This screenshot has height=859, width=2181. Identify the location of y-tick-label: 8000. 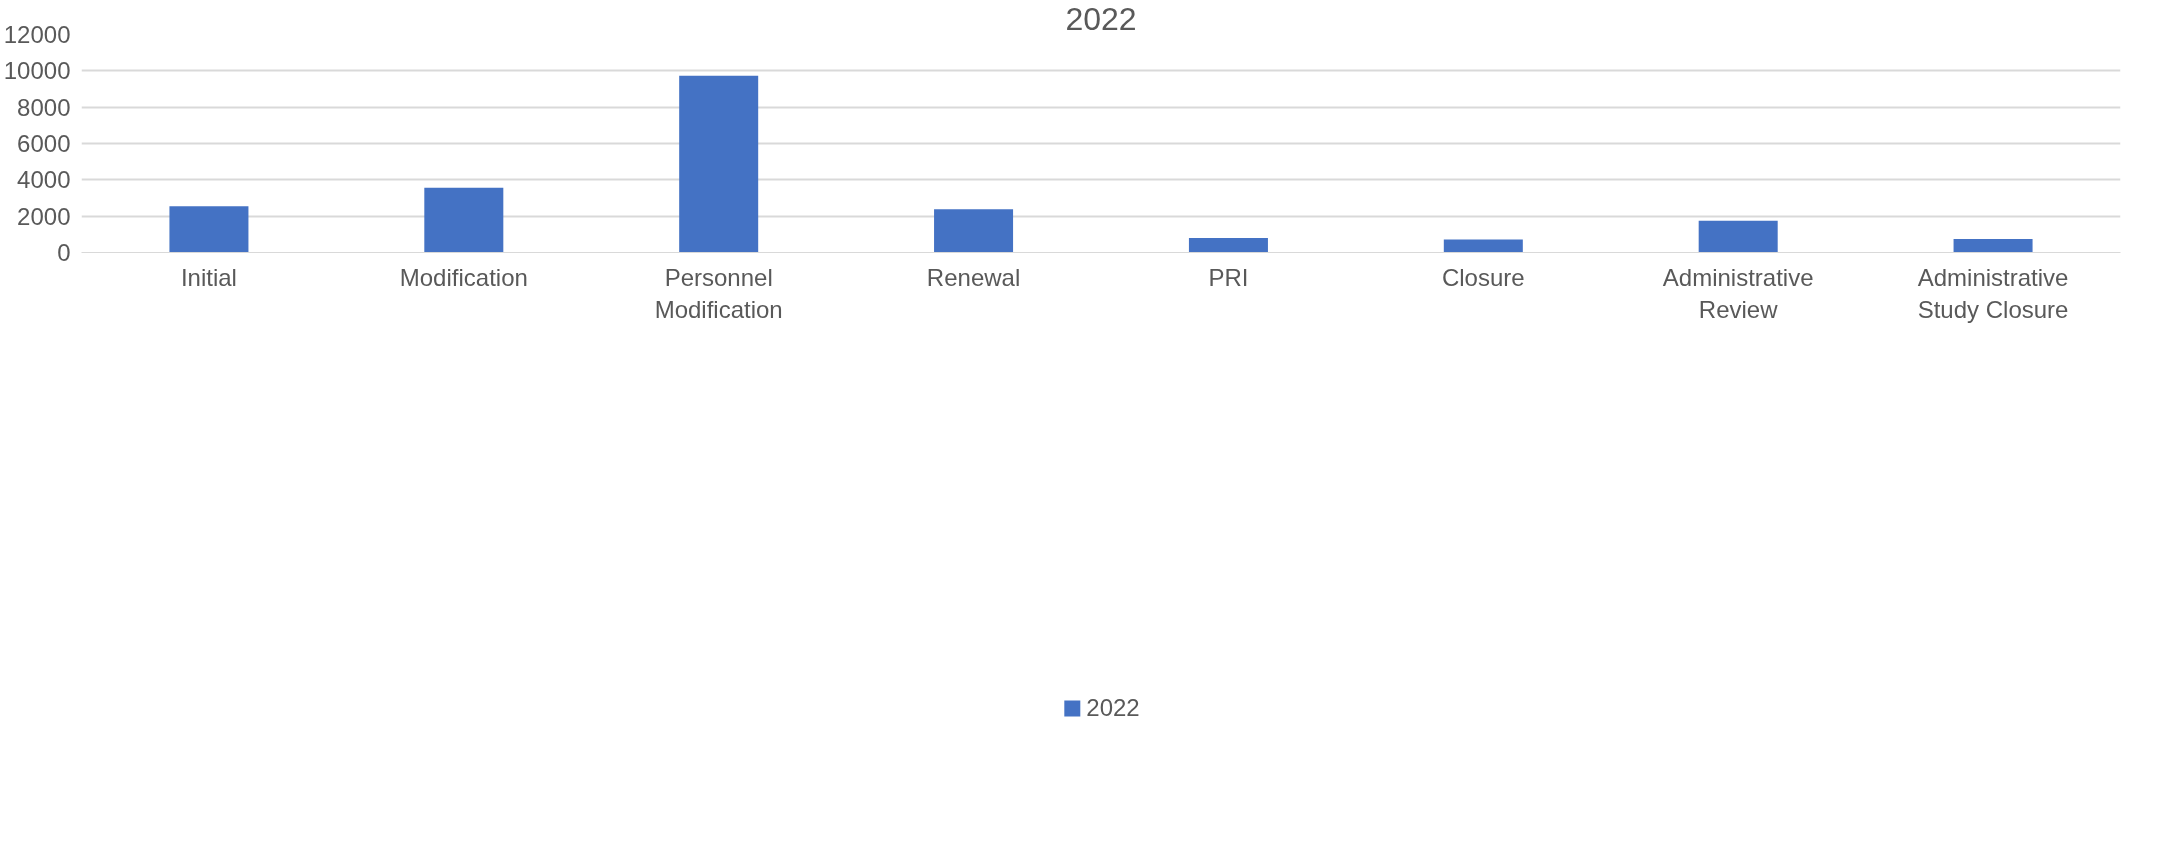
(44, 107).